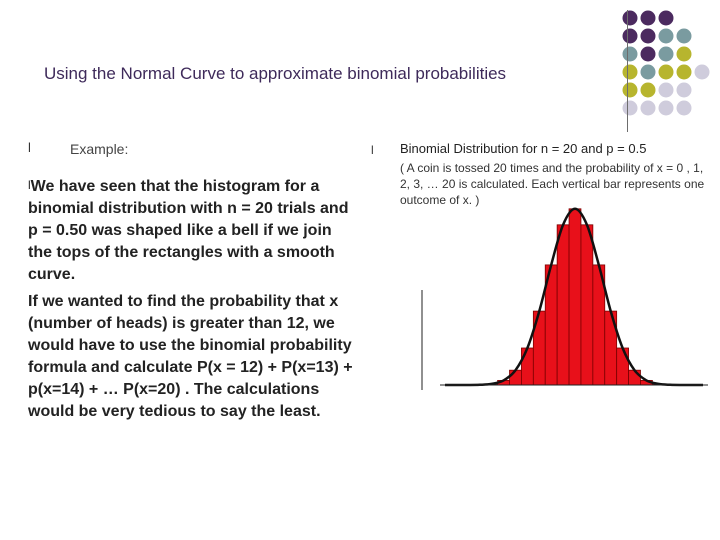  I want to click on example-bullet: l, so click(29, 147).